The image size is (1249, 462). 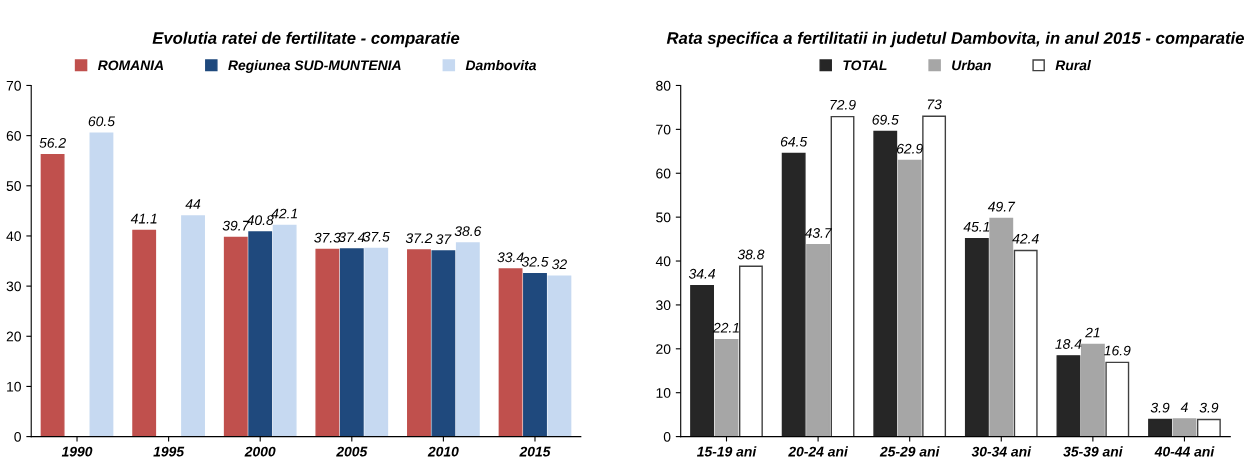 What do you see at coordinates (1068, 344) in the screenshot?
I see `data-label: 18.4` at bounding box center [1068, 344].